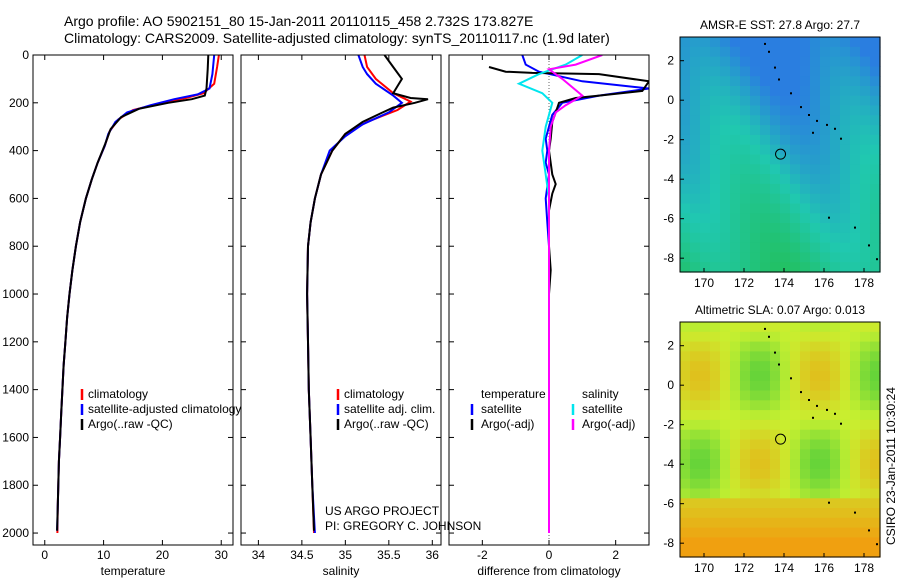 This screenshot has width=900, height=580. Describe the element at coordinates (389, 555) in the screenshot. I see `salinity-xtick-label: 35.5` at that location.